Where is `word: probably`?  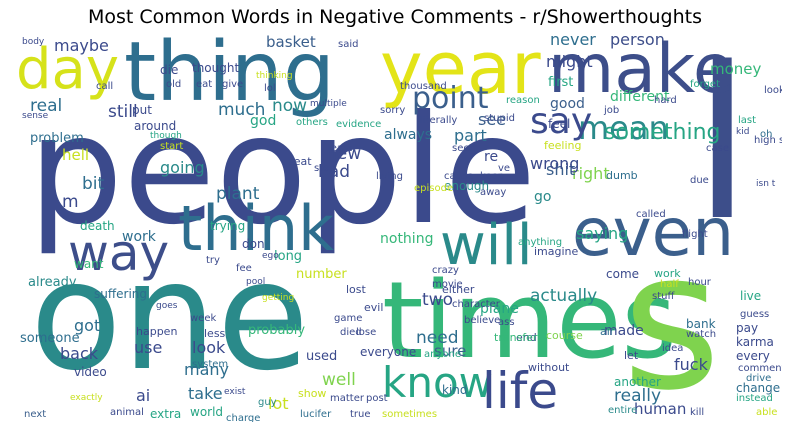
word: probably is located at coordinates (277, 330).